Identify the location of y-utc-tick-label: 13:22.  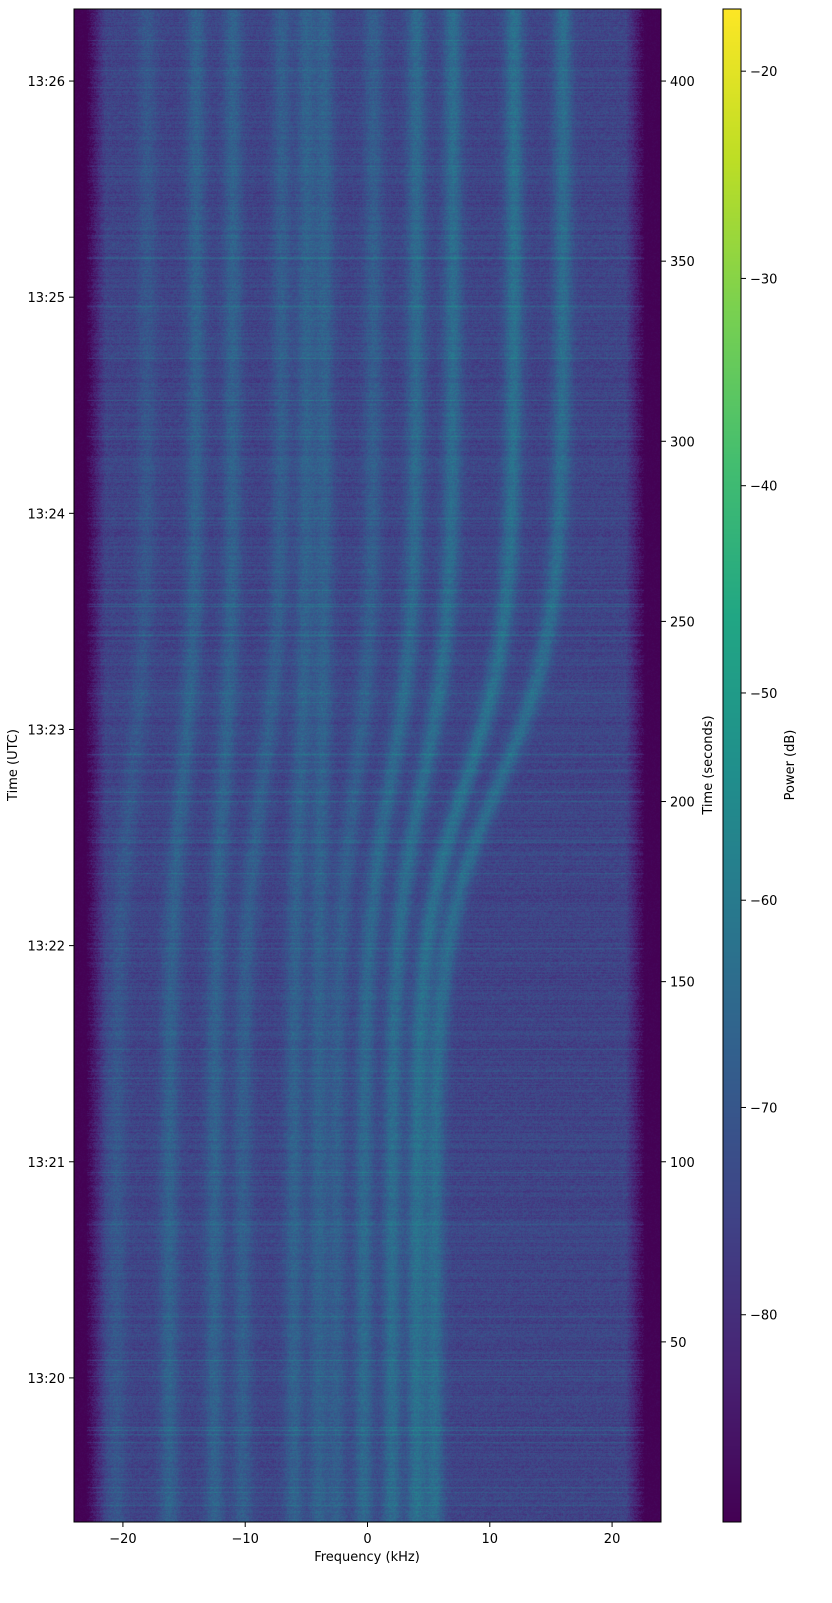
(46, 947).